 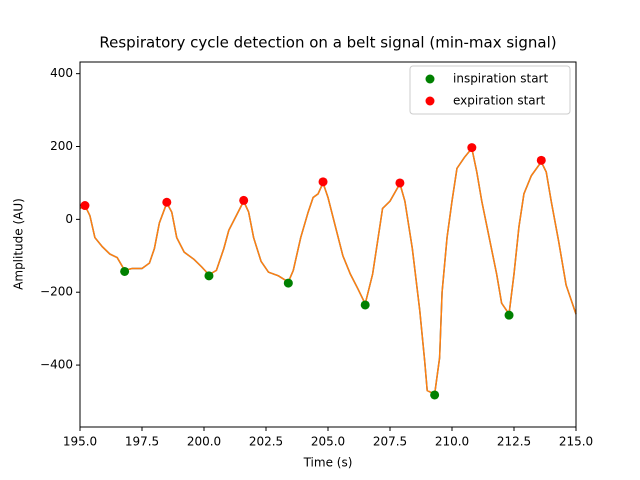 I want to click on x-tick-label: 212.5, so click(x=514, y=442).